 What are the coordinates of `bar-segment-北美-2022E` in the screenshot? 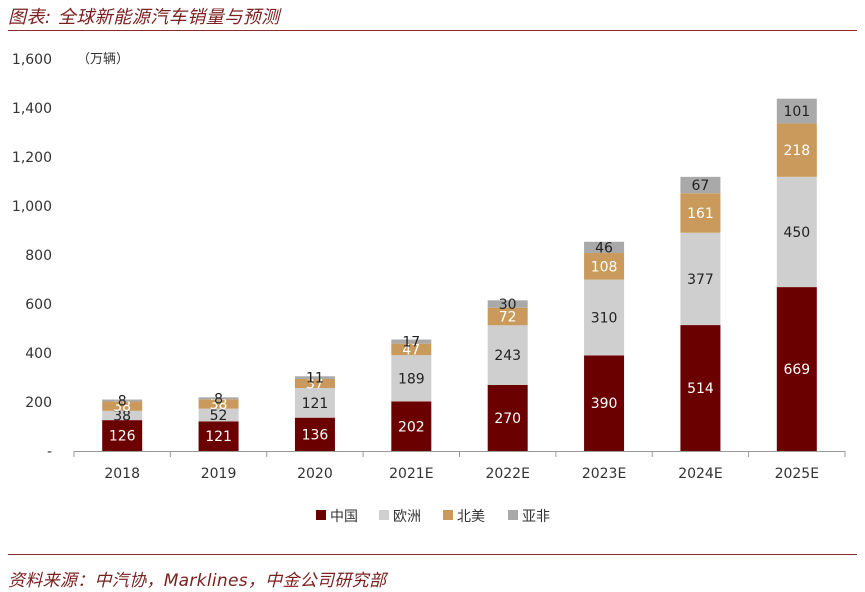 It's located at (507, 316).